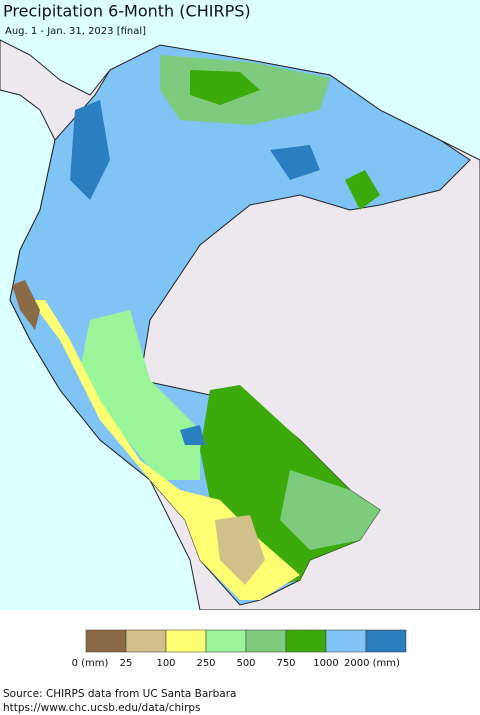 The image size is (480, 715). What do you see at coordinates (140, 395) in the screenshot?
I see `region-andes-lightgreen` at bounding box center [140, 395].